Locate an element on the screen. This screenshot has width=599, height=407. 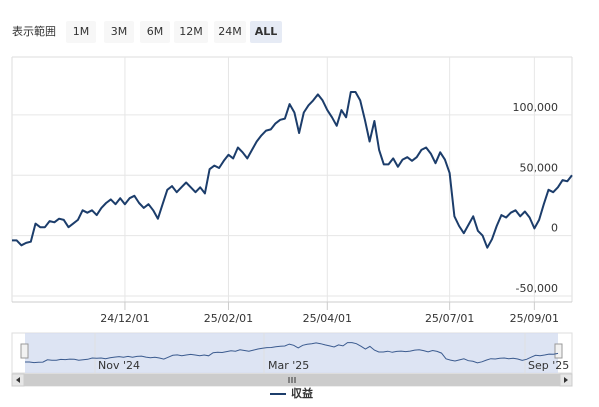
navigator-line is located at coordinates (292, 353).